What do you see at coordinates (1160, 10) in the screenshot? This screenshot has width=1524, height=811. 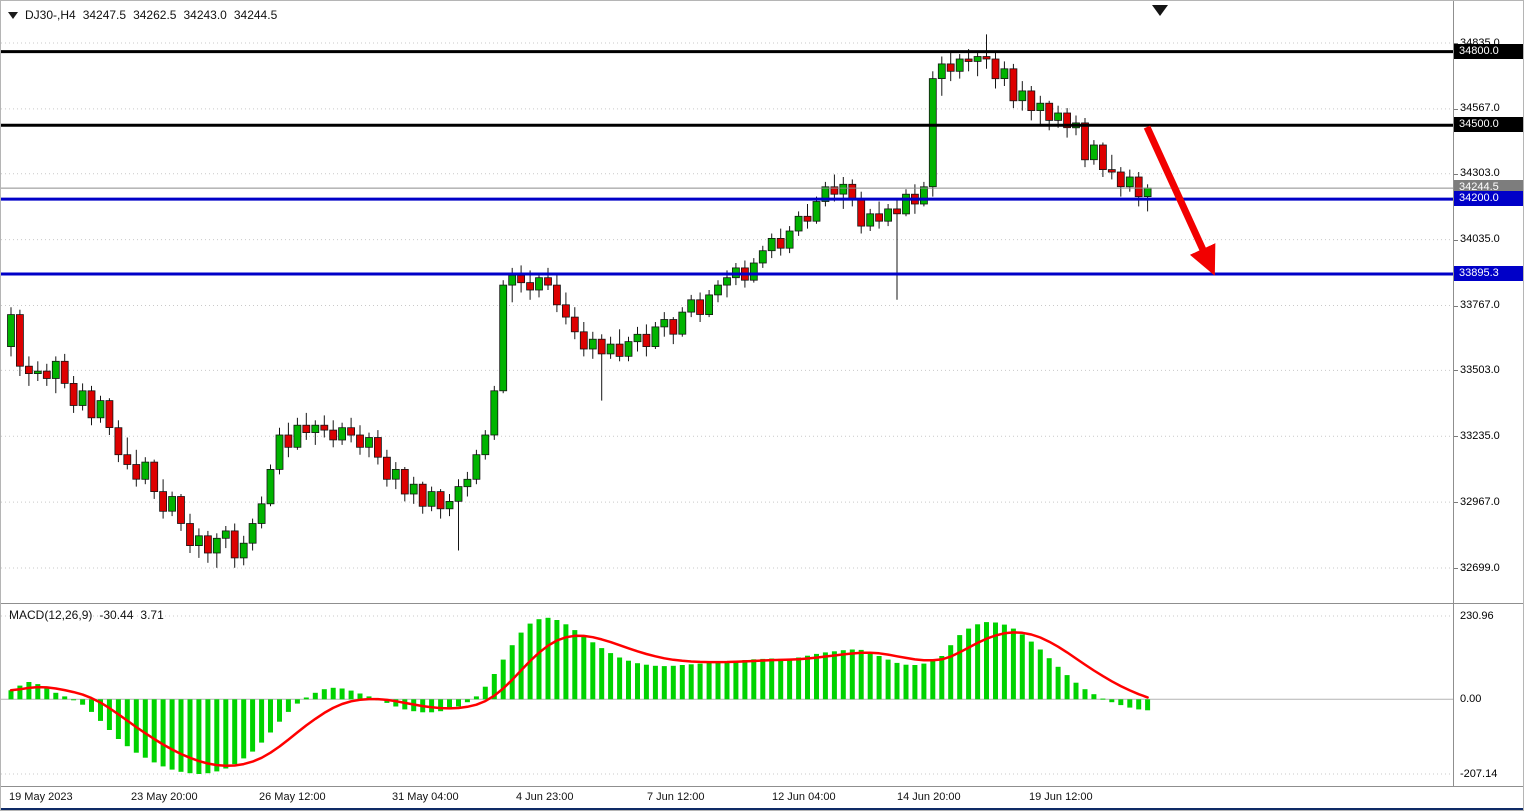 I see `chart-shift-marker-icon` at bounding box center [1160, 10].